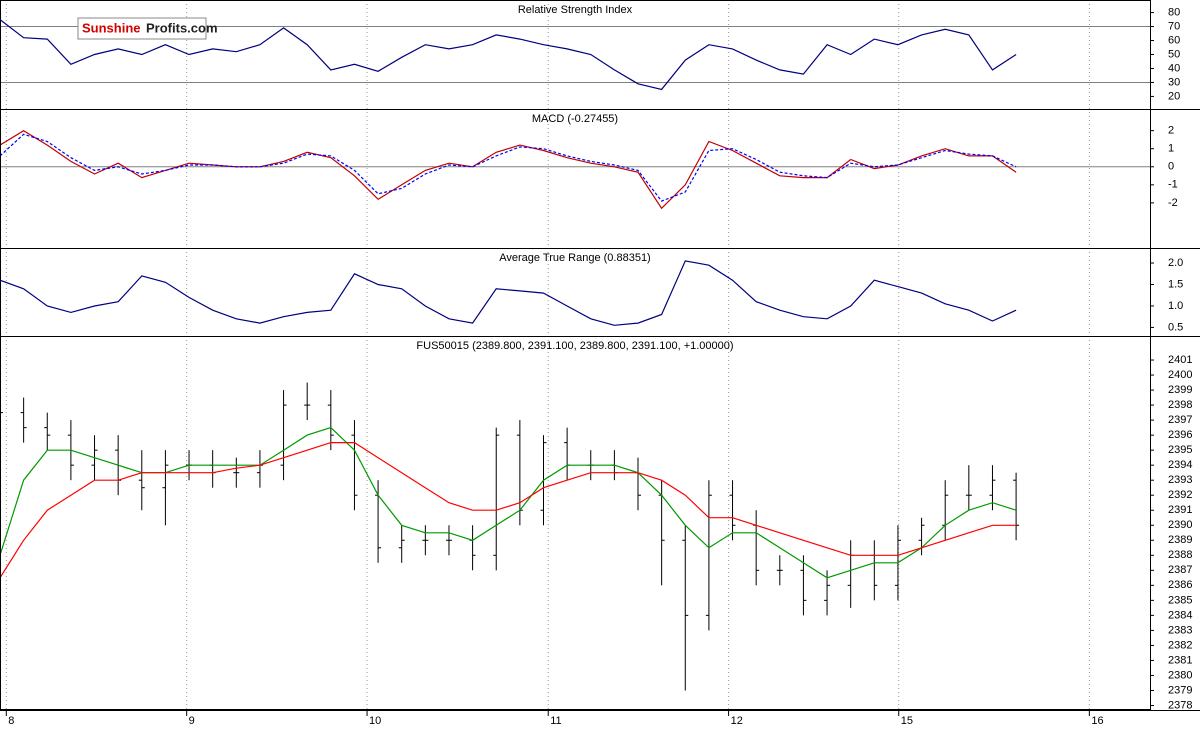 The image size is (1200, 729). What do you see at coordinates (1180, 570) in the screenshot?
I see `y-tick-label: 2387` at bounding box center [1180, 570].